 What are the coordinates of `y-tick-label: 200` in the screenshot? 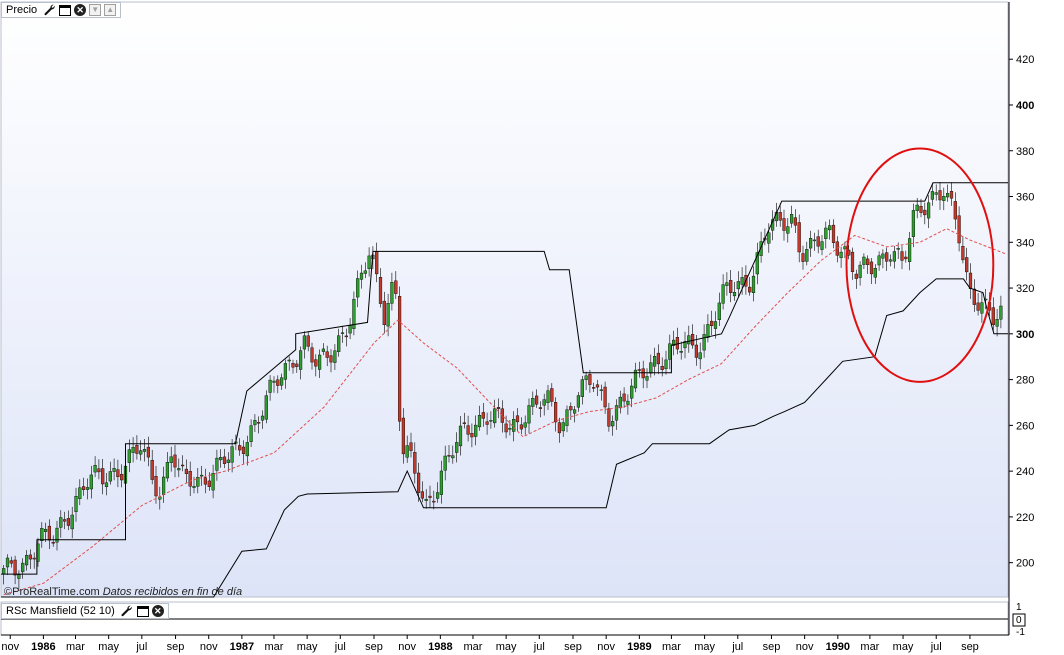 It's located at (1025, 564).